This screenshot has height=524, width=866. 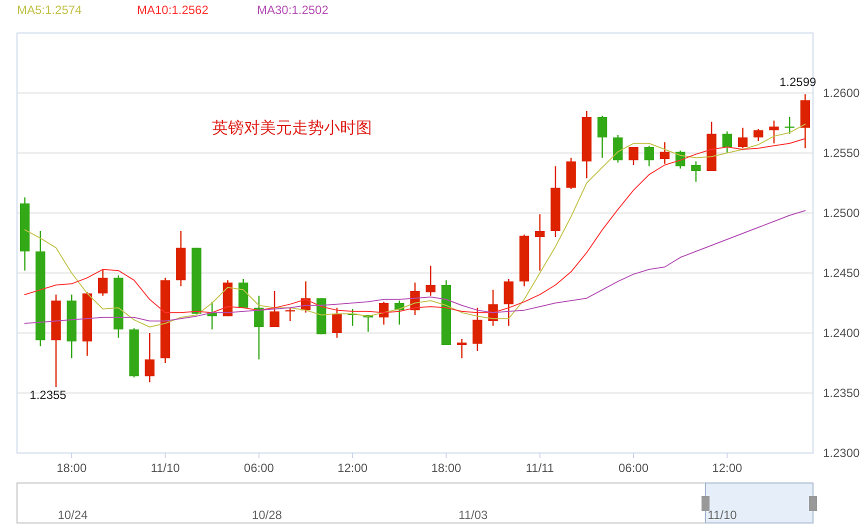 I want to click on x-tick-label: 11/11, so click(x=540, y=468).